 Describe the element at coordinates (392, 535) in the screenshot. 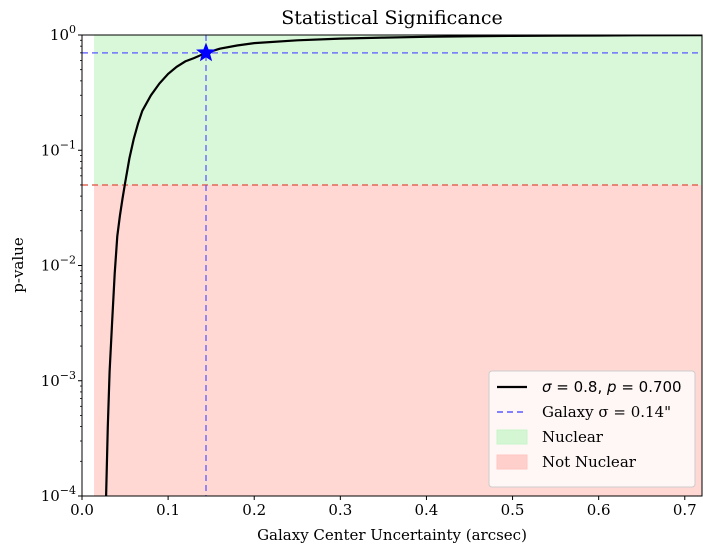

I see `x-axis-label: Galaxy Center Uncertainty (arcsec)` at that location.